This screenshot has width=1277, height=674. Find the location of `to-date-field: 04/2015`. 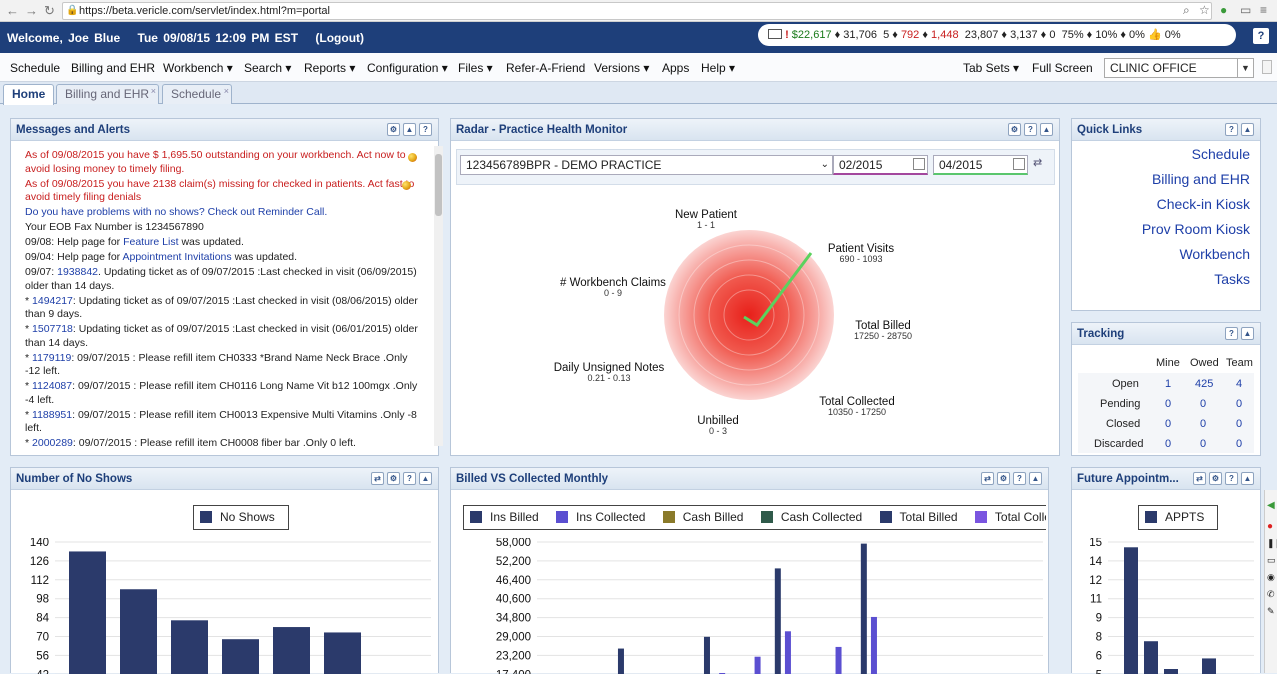

to-date-field: 04/2015 is located at coordinates (980, 165).